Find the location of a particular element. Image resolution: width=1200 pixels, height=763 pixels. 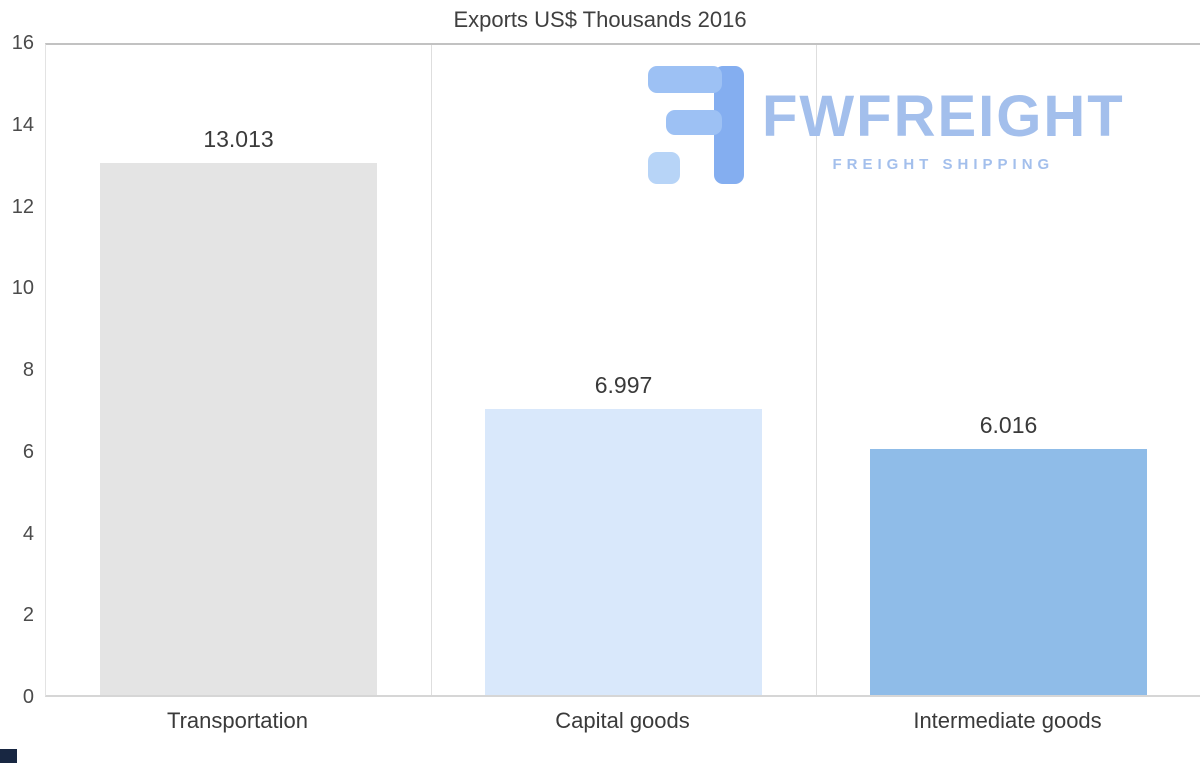

y-tick-label: 12 is located at coordinates (22, 206).